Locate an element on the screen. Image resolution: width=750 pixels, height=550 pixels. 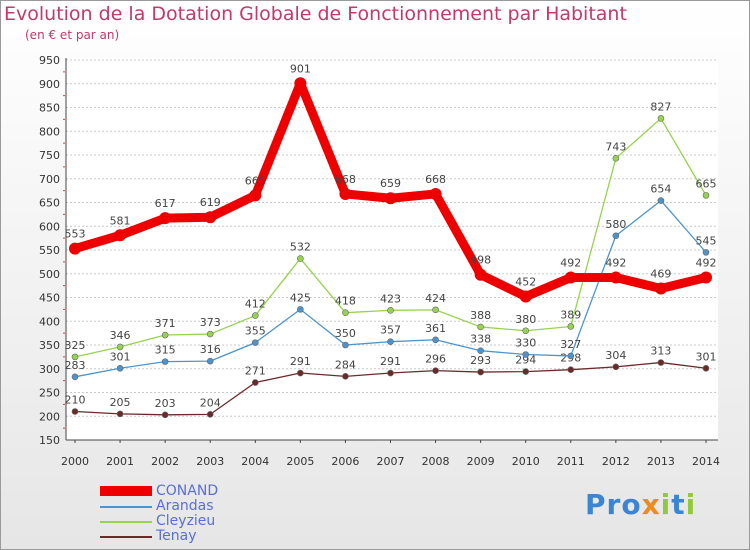
point-arandas-2005 is located at coordinates (300, 309).